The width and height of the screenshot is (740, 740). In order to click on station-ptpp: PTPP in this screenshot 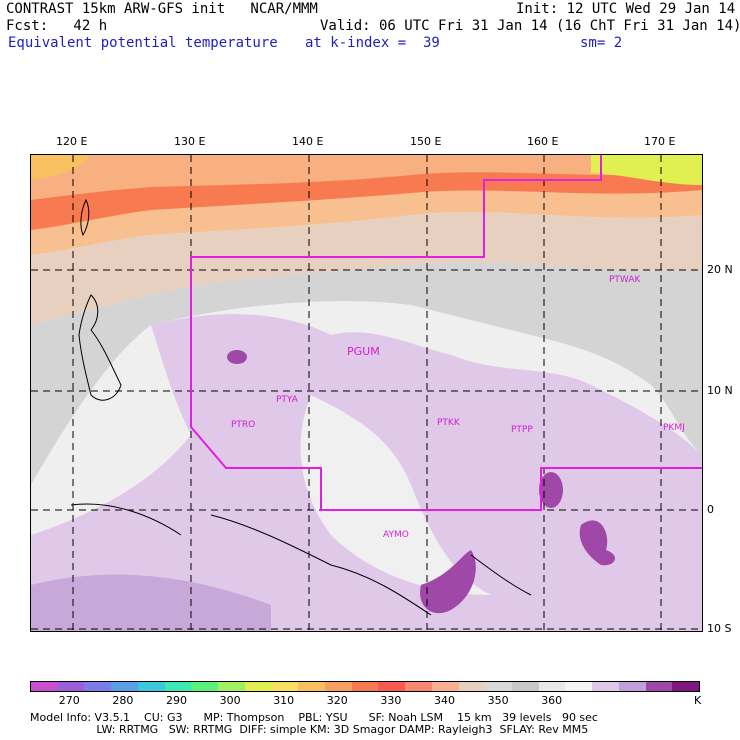, I will do `click(522, 430)`.